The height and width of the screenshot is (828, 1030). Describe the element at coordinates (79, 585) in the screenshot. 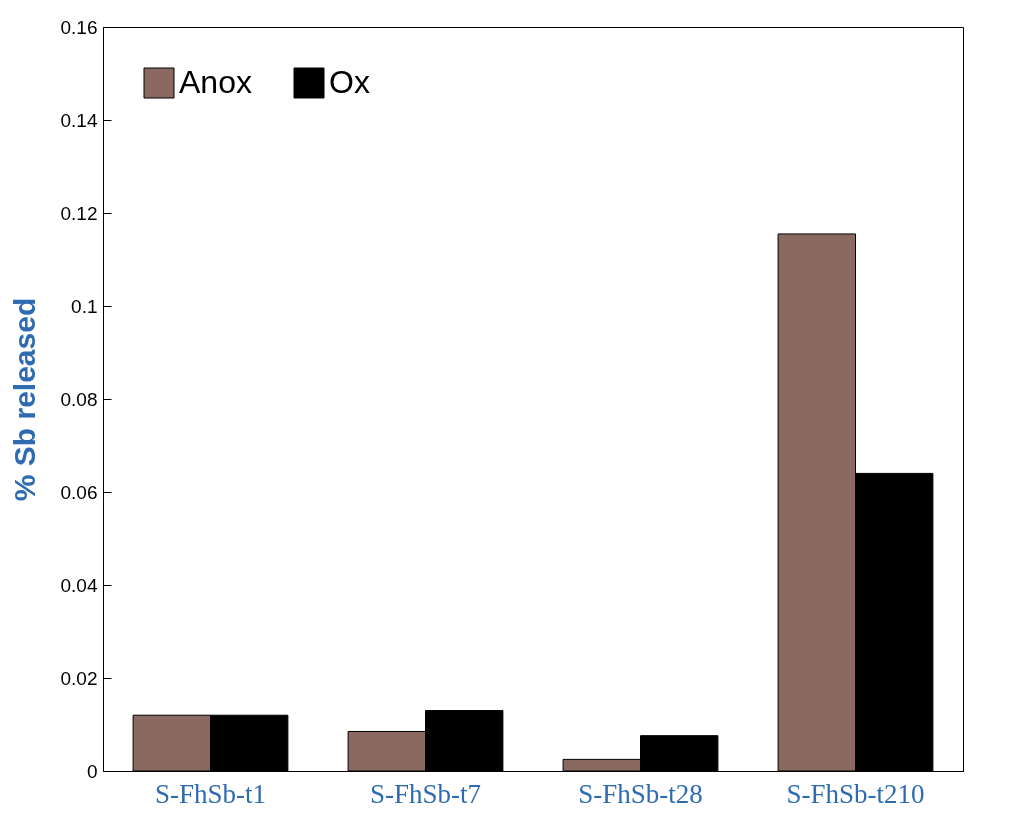

I see `y-tick-label: 0.04` at that location.